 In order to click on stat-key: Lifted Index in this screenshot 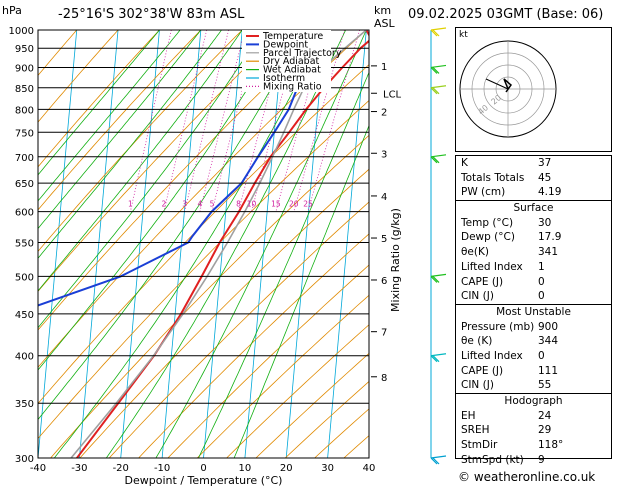, I will do `click(492, 266)`.